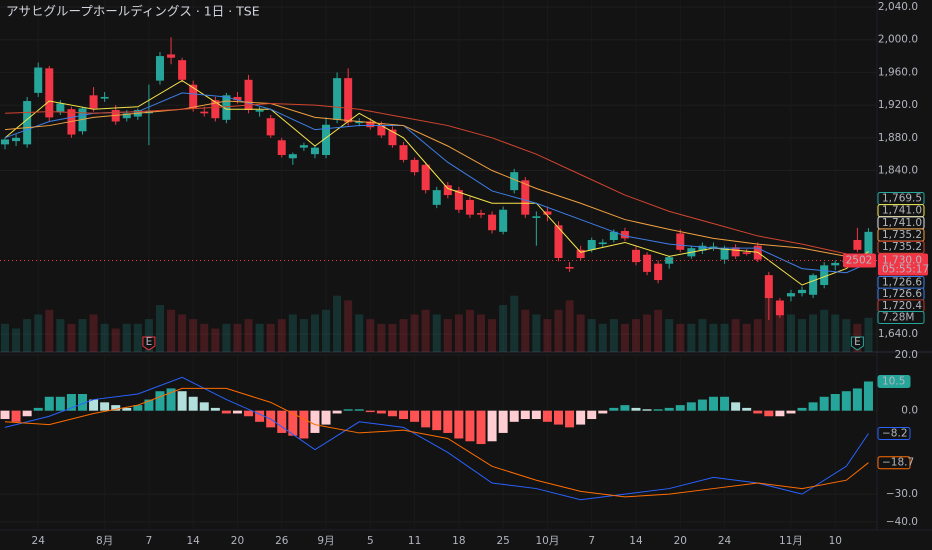 This screenshot has width=932, height=550. Describe the element at coordinates (898, 334) in the screenshot. I see `y-tick-label: 1,640.0` at that location.